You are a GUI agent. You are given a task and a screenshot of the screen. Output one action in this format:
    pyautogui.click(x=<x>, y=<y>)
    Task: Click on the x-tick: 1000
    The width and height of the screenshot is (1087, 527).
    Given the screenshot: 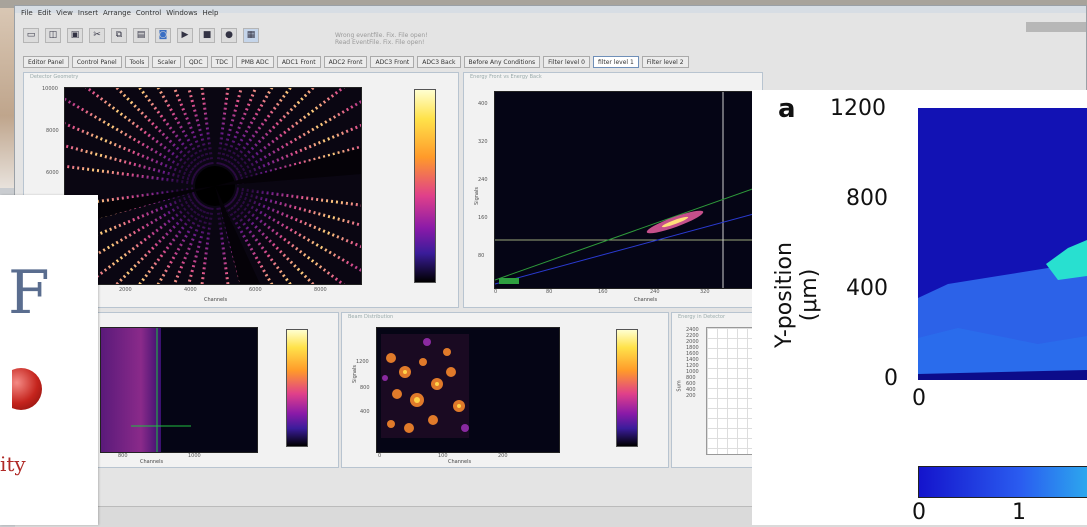 What is the action you would take?
    pyautogui.click(x=194, y=456)
    